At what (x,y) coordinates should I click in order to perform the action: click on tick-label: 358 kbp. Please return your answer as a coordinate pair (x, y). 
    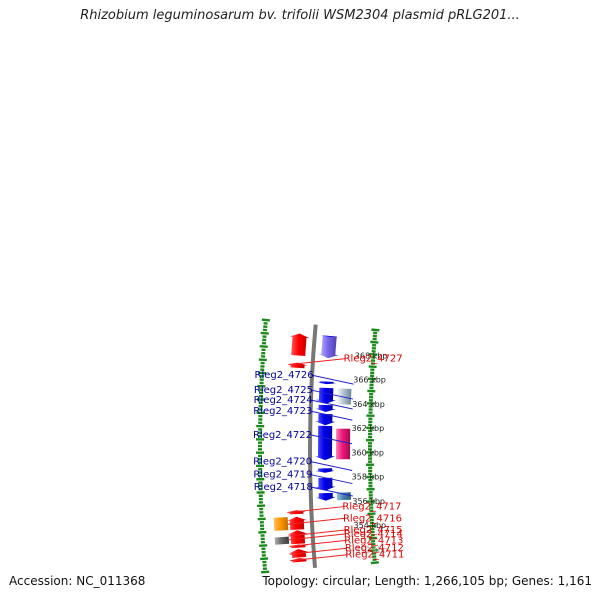
    Looking at the image, I should click on (368, 477).